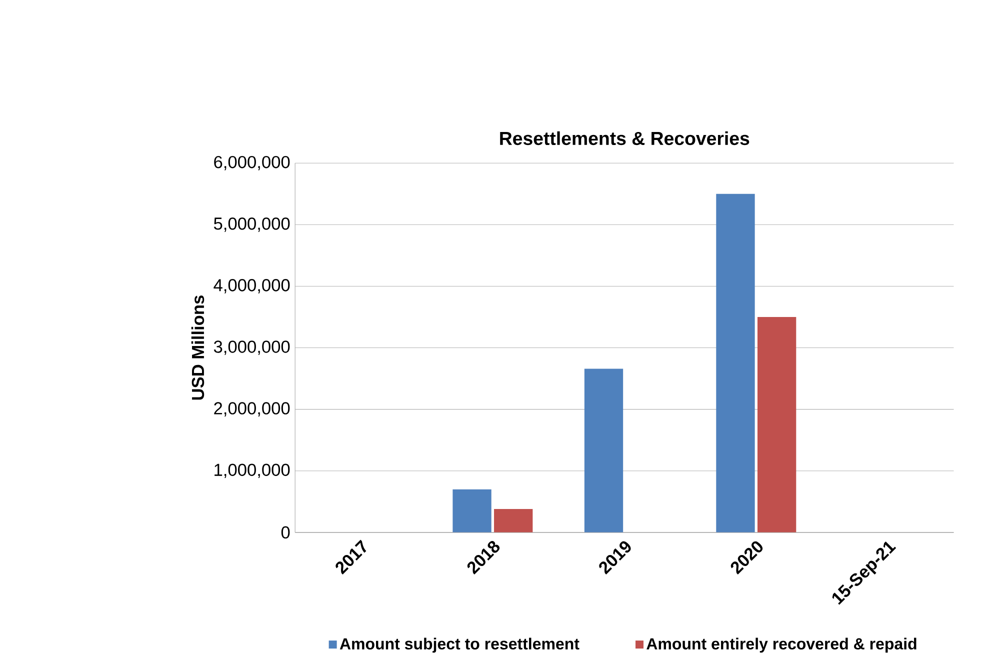  Describe the element at coordinates (252, 348) in the screenshot. I see `y-tick-label: 3,000,000` at that location.